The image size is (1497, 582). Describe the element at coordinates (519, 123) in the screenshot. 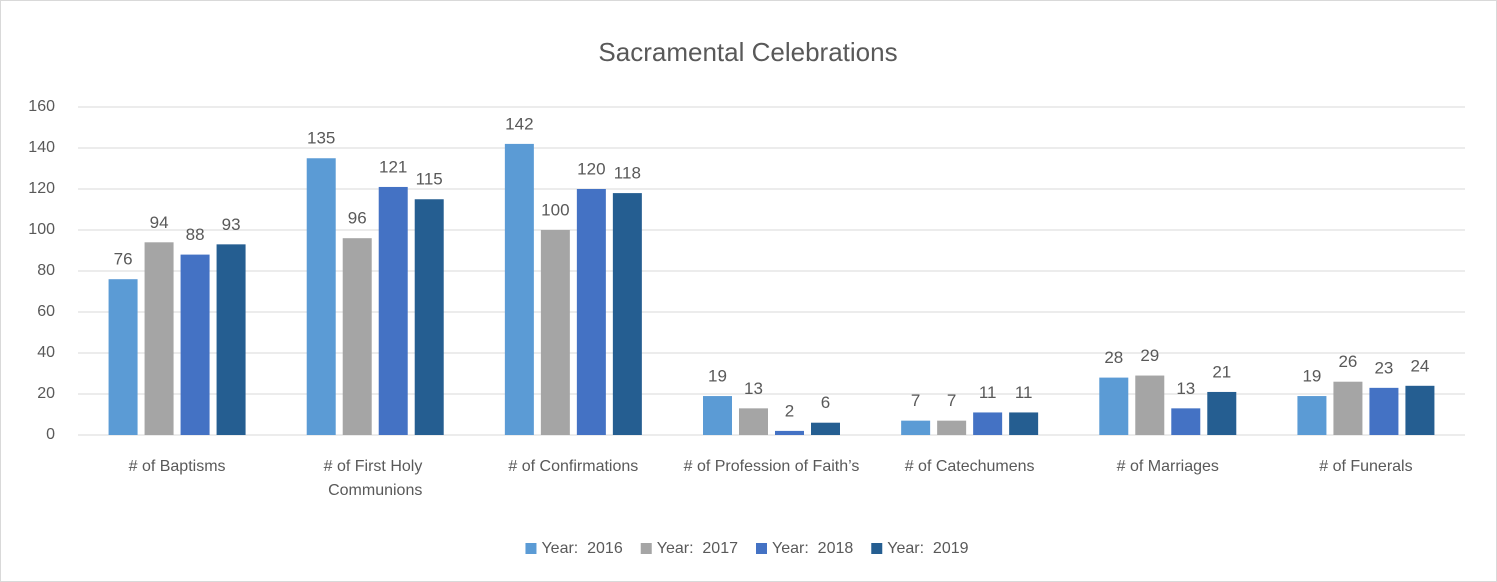

I see `data-label: 142` at that location.